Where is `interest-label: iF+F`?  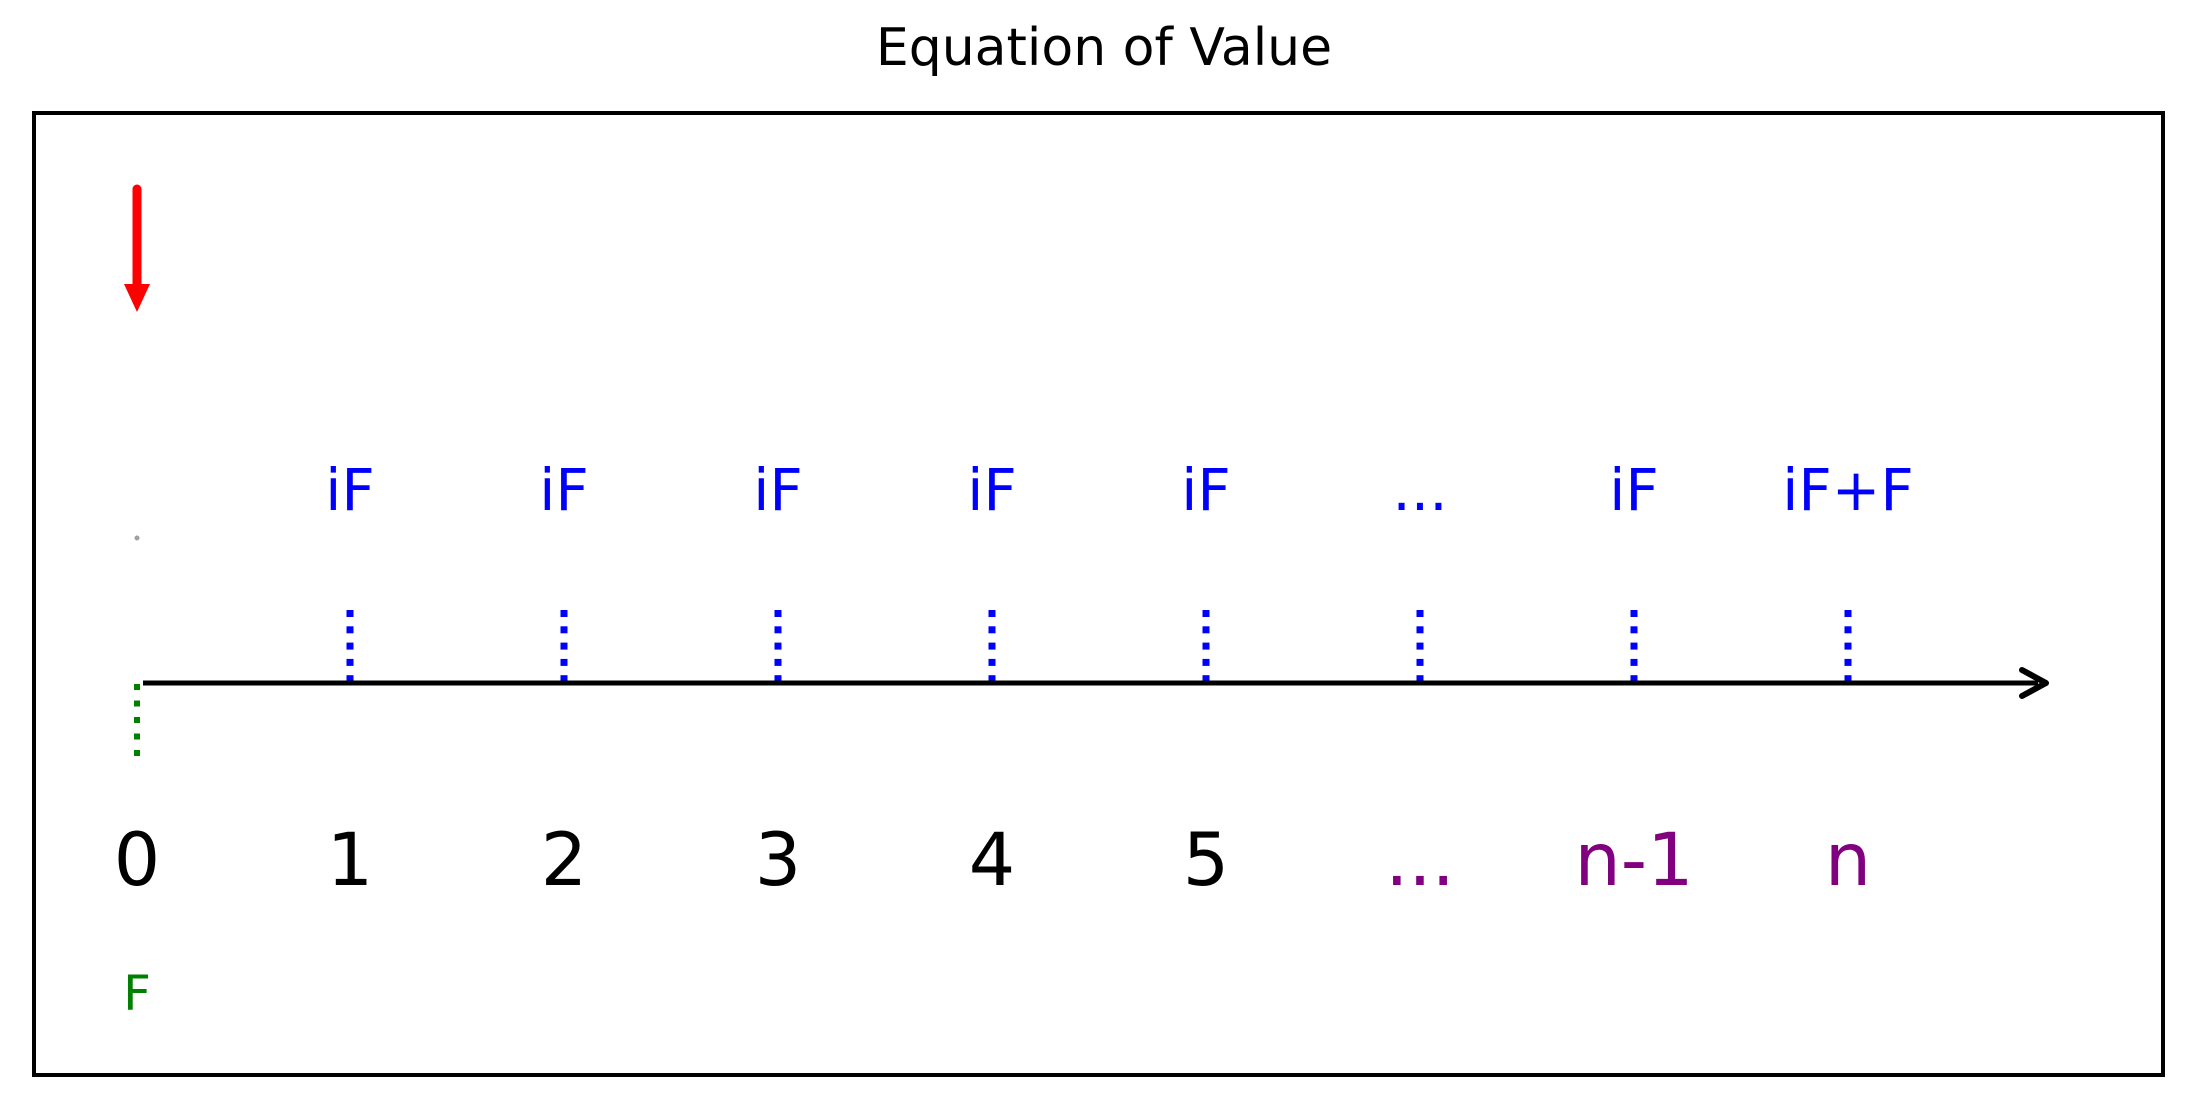
interest-label: iF+F is located at coordinates (1848, 490).